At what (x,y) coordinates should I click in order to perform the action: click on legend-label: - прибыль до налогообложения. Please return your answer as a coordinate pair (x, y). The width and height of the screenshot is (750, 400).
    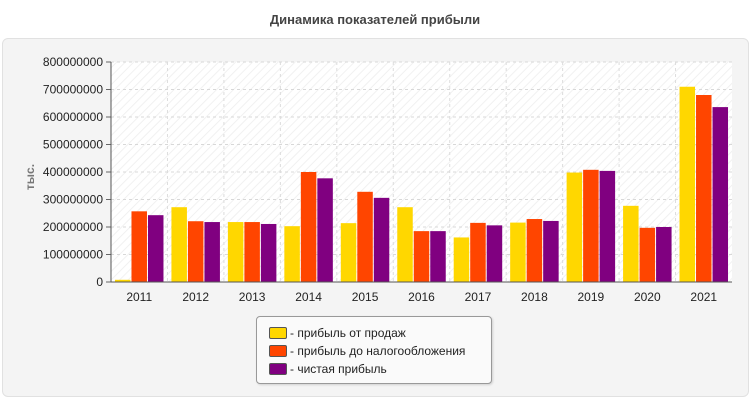
    Looking at the image, I should click on (378, 351).